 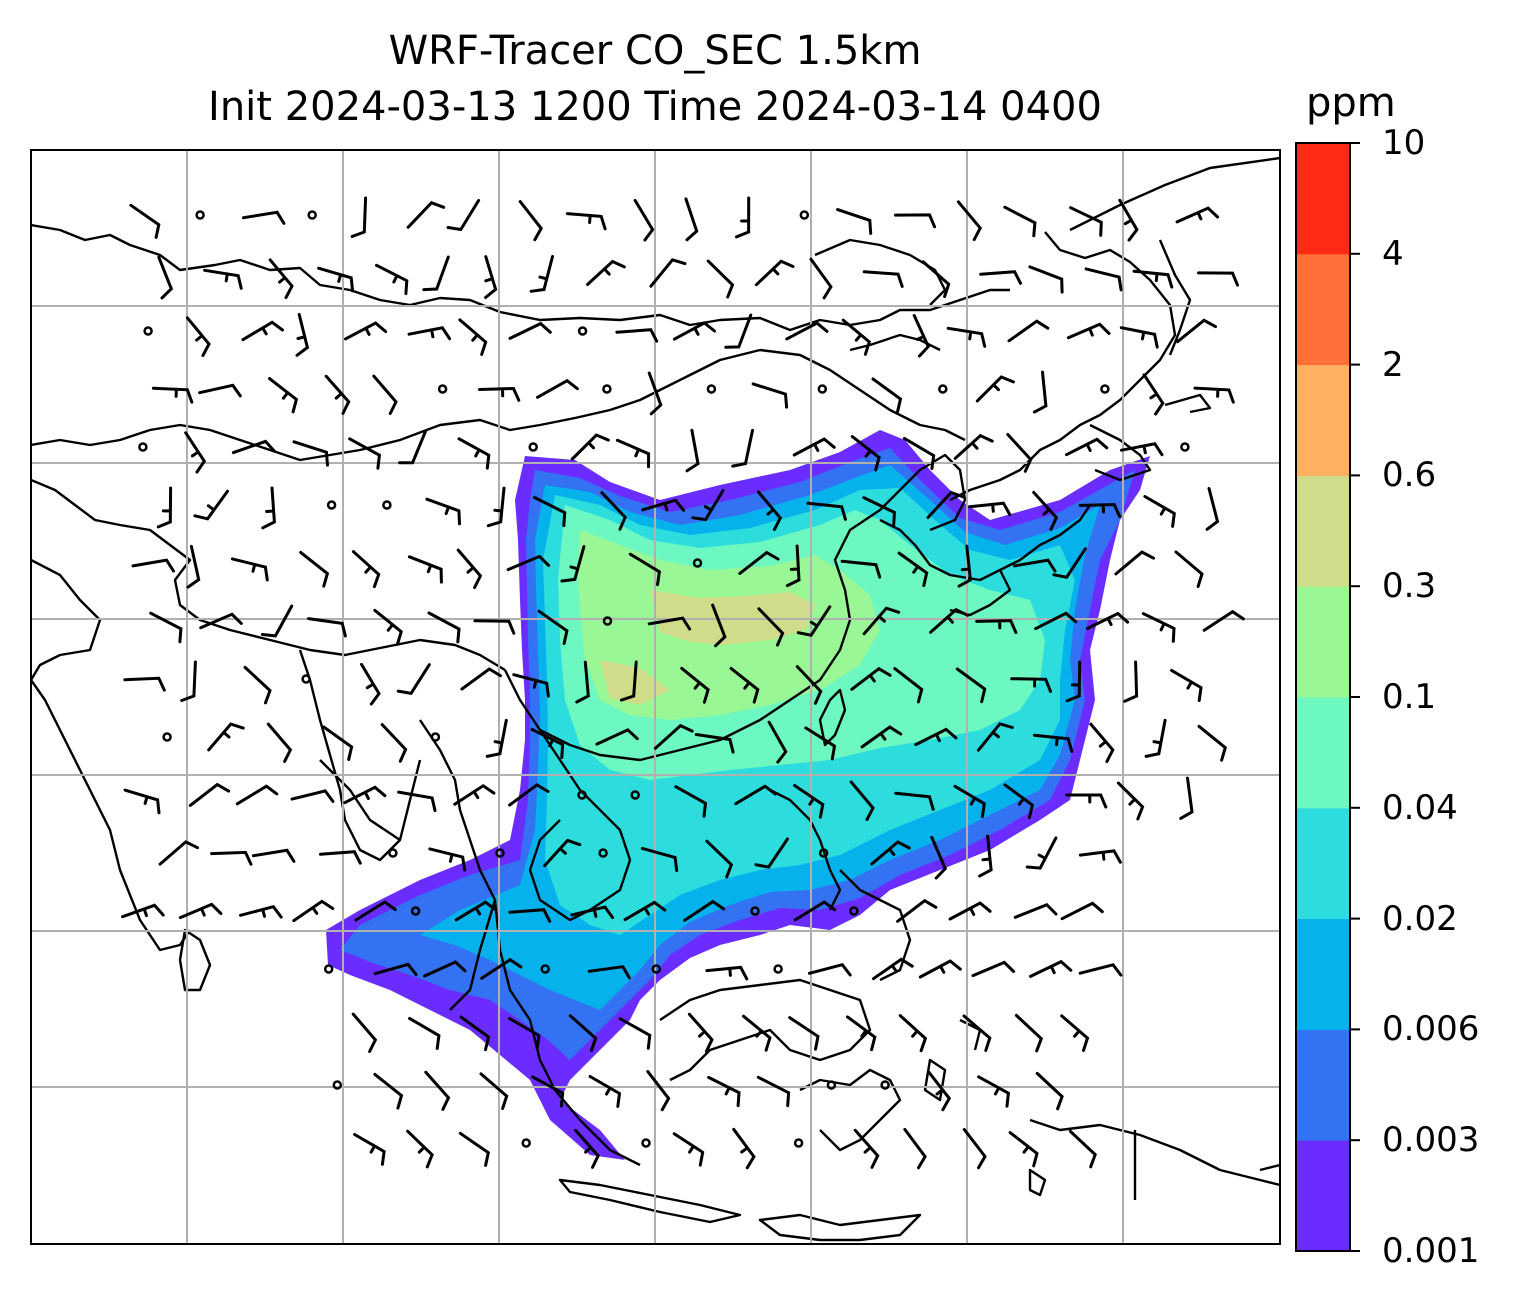 I want to click on colorbar-tick-label: 0.6, so click(x=1409, y=475).